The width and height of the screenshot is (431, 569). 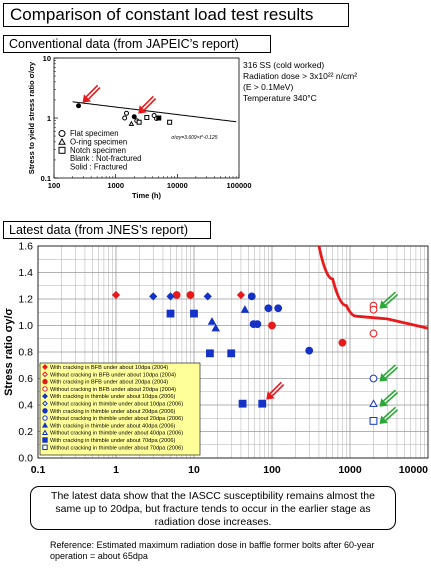 I want to click on y-tick-label: 10, so click(x=47, y=58).